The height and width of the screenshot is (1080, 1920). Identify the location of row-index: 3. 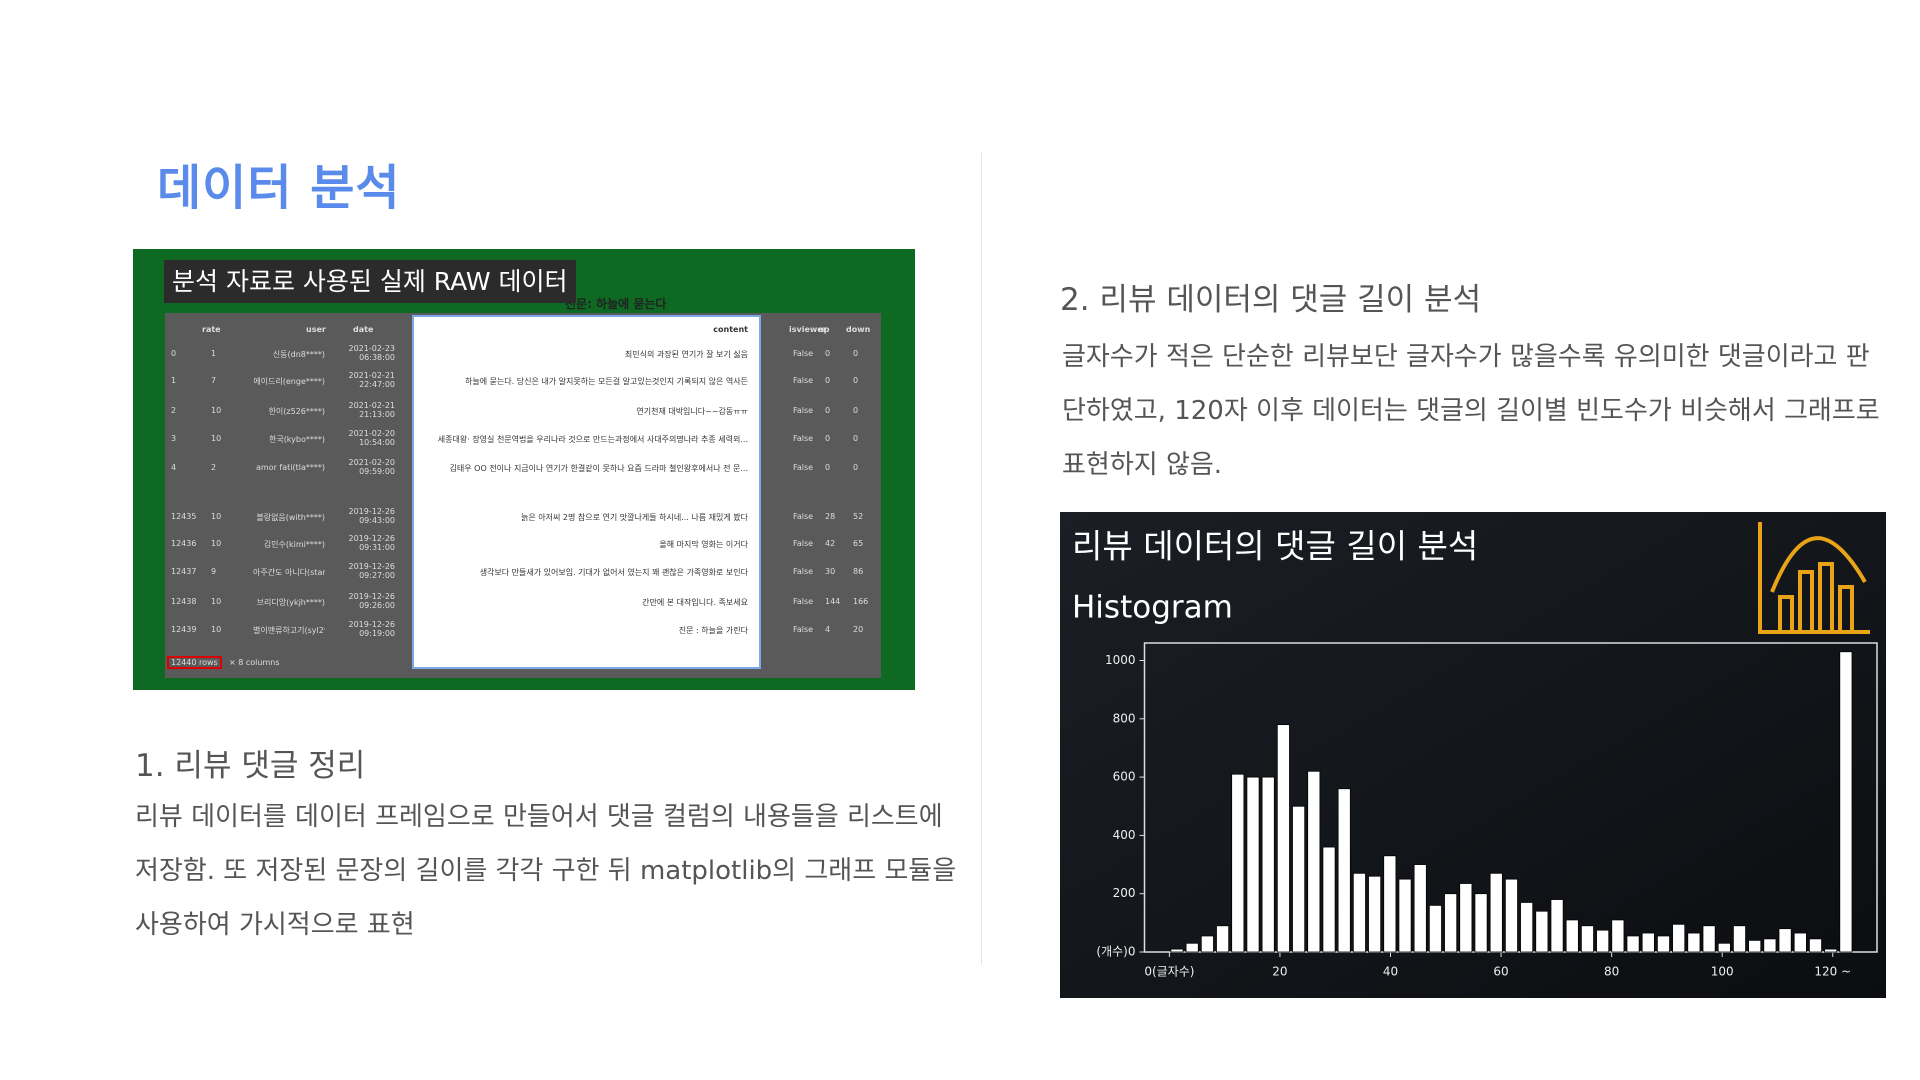
(174, 438).